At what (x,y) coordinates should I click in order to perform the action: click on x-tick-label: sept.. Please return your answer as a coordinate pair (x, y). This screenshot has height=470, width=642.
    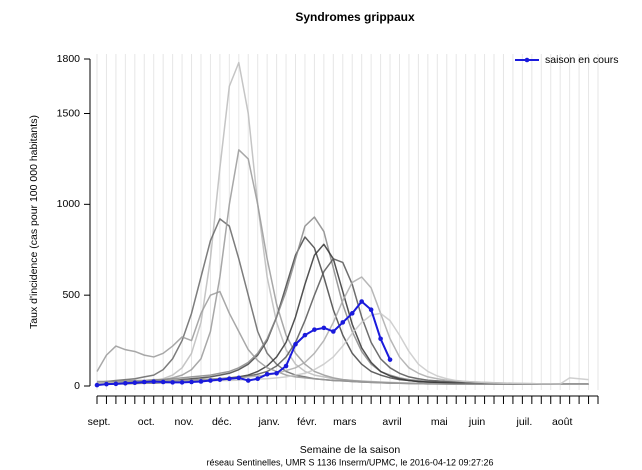
    Looking at the image, I should click on (99, 422).